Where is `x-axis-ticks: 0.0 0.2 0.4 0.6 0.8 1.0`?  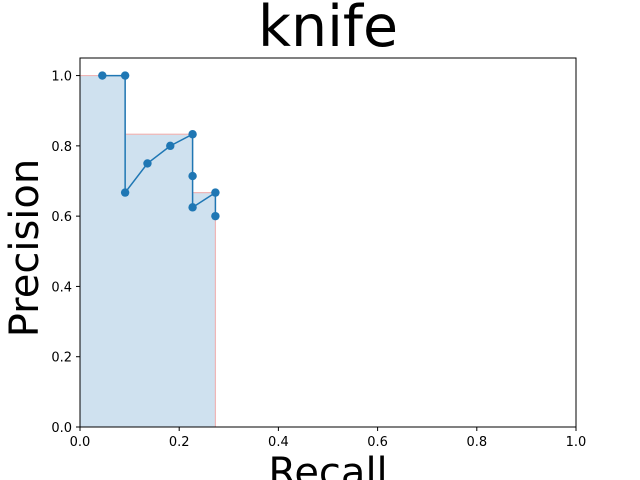 x-axis-ticks: 0.0 0.2 0.4 0.6 0.8 1.0 is located at coordinates (328, 438).